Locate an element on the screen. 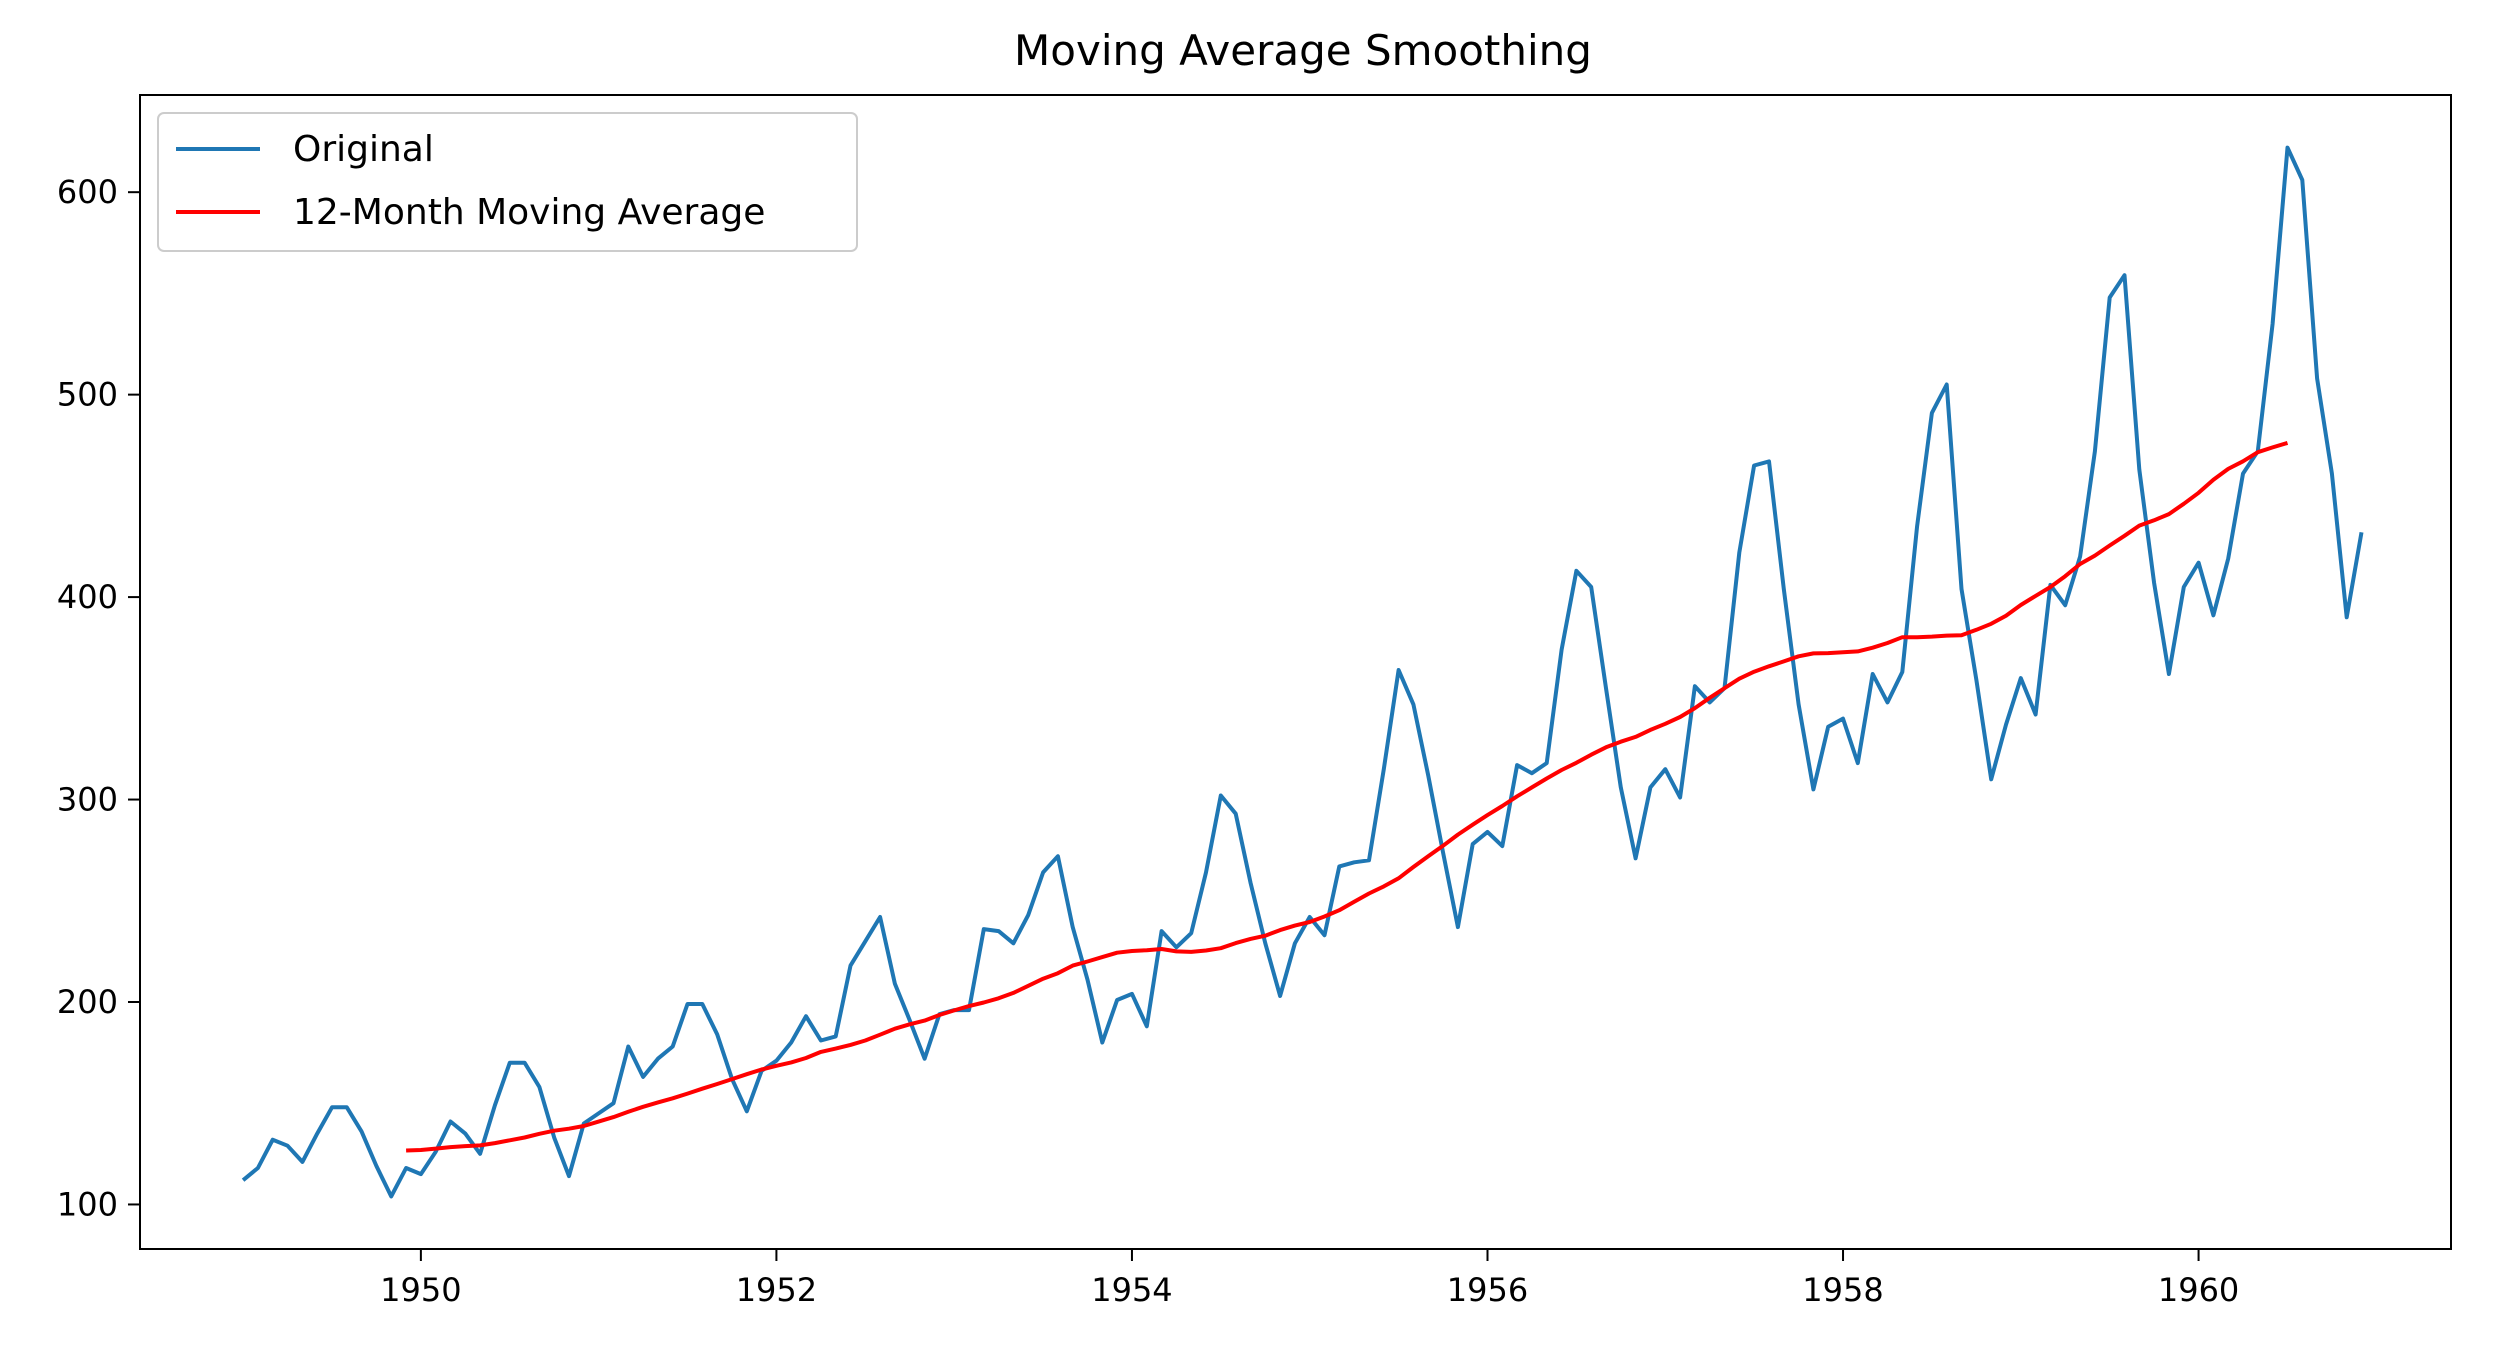 Image resolution: width=2493 pixels, height=1349 pixels. x-tick-label-1952: 1952 is located at coordinates (776, 1290).